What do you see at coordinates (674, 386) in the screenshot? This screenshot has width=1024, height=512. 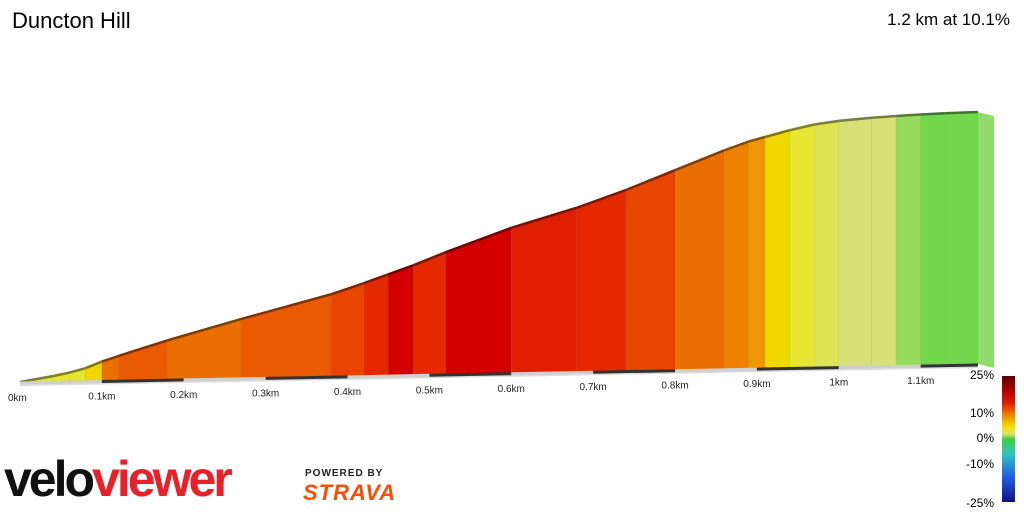 I see `x-tick-label: 0.8km` at bounding box center [674, 386].